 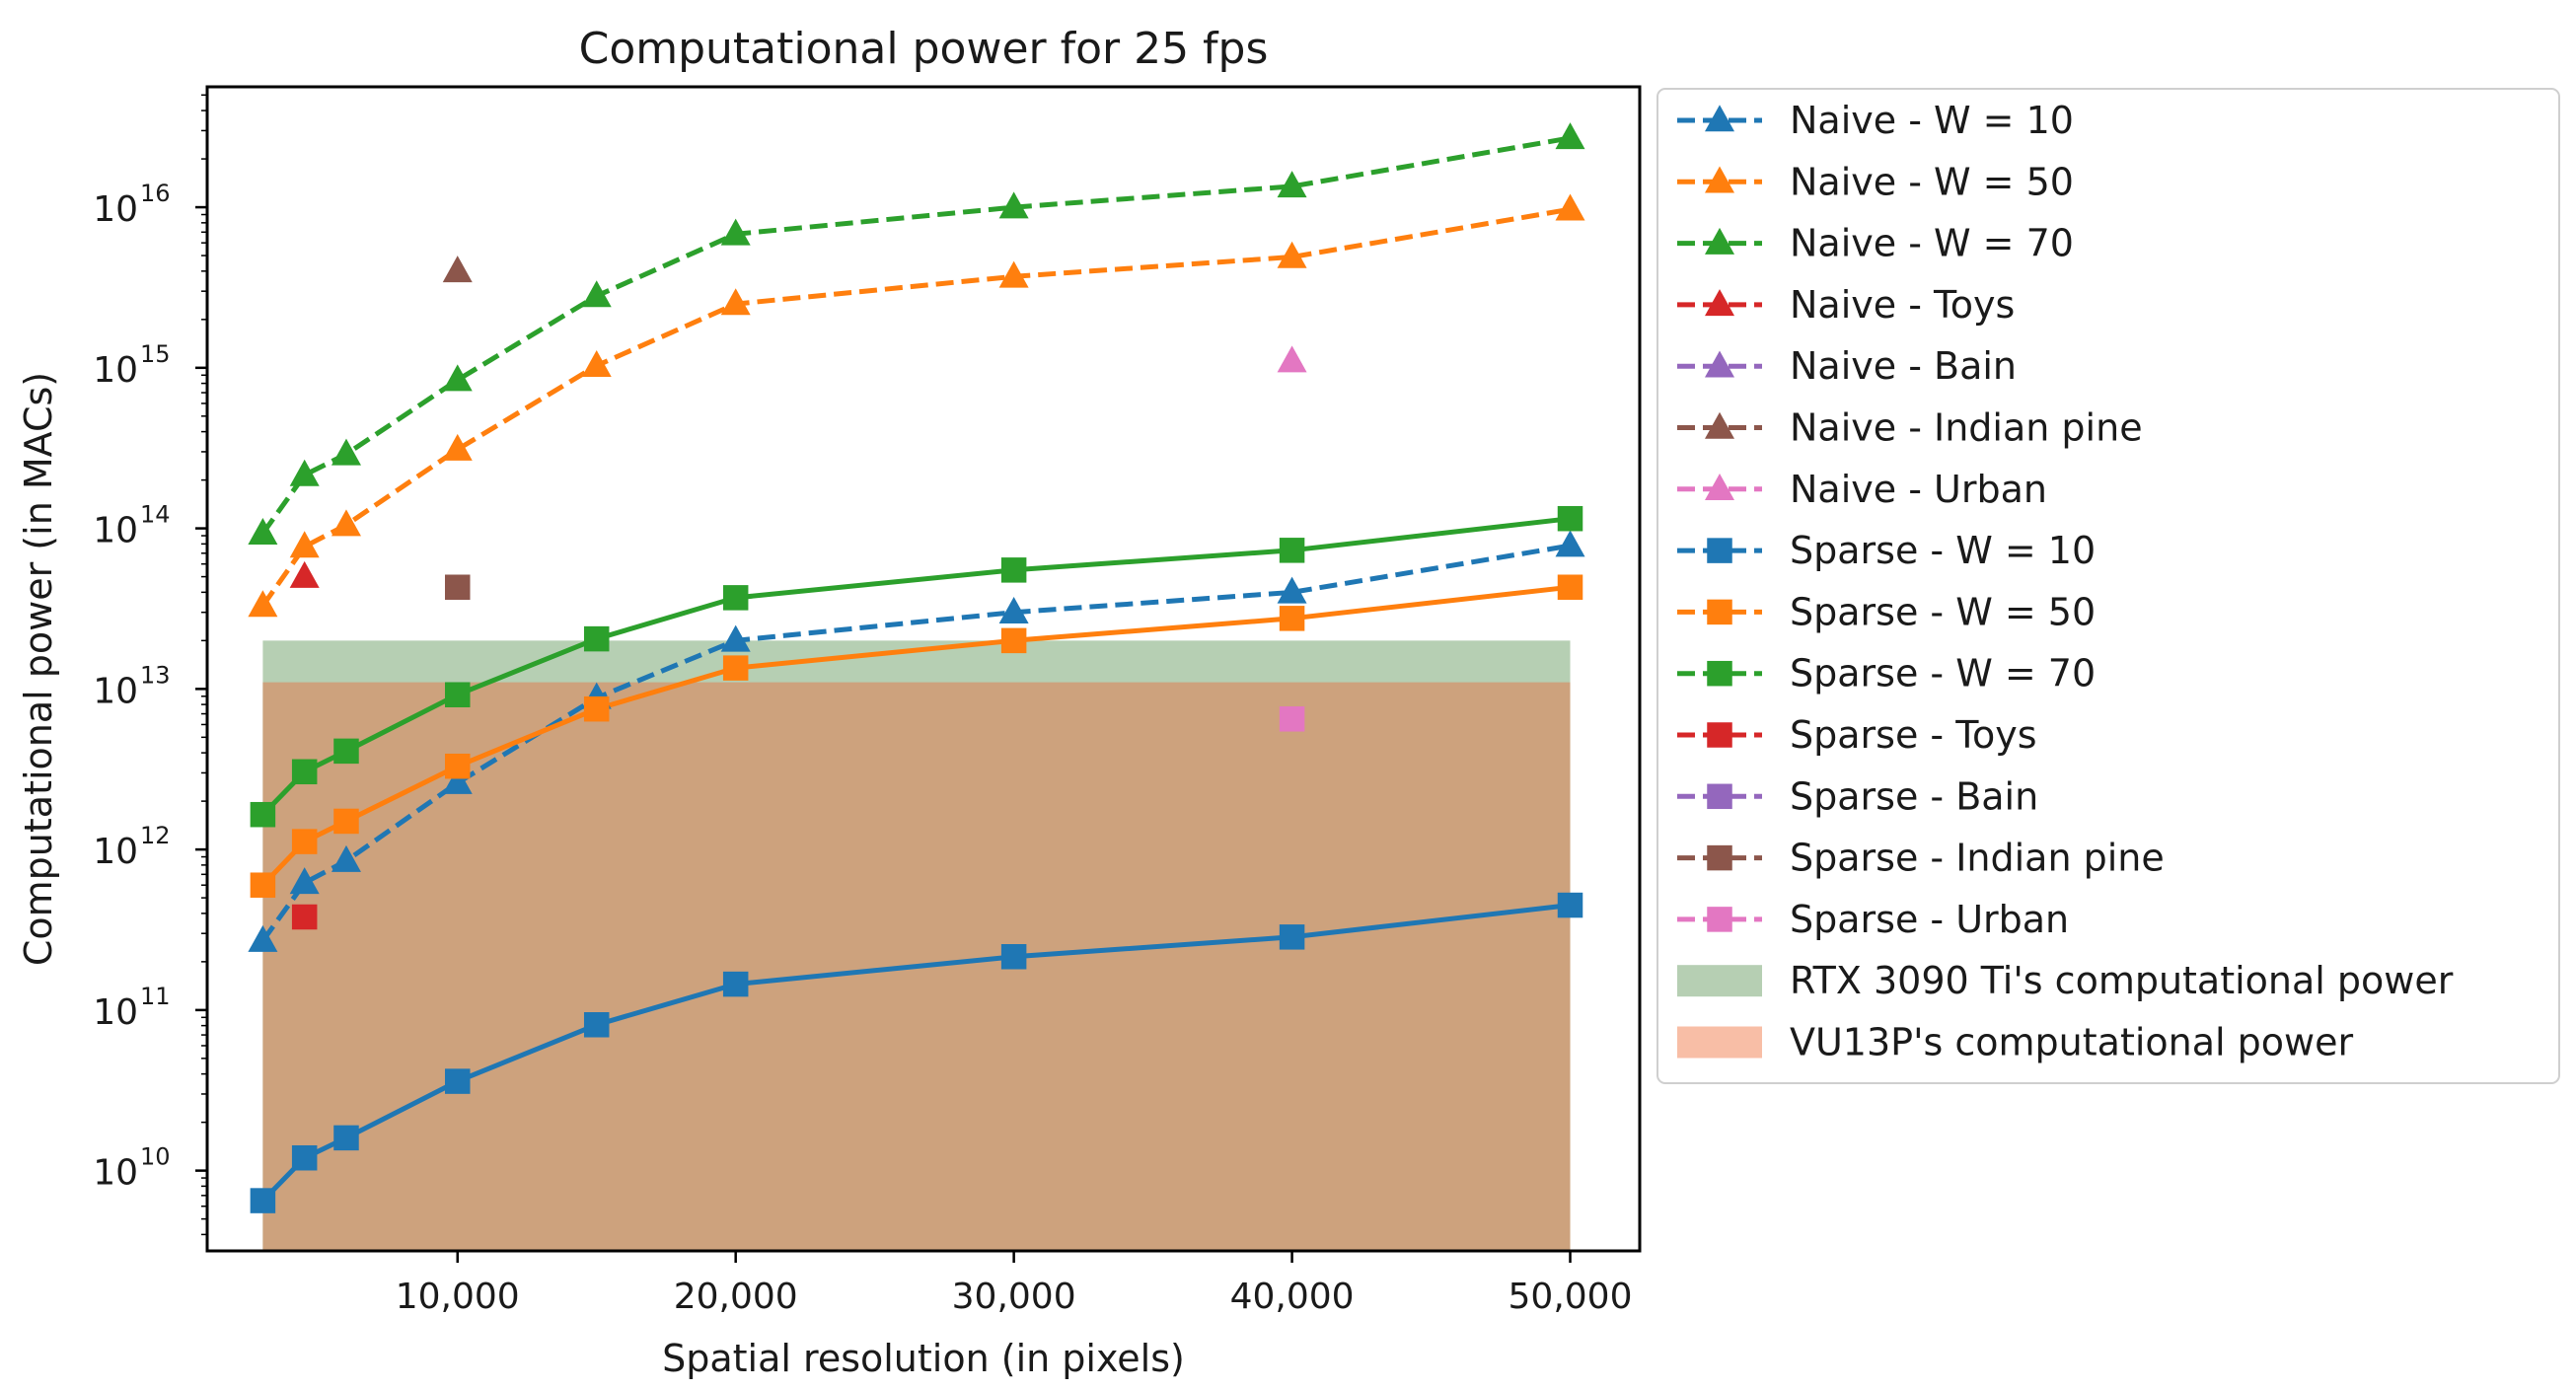 What do you see at coordinates (1719, 857) in the screenshot?
I see `legend-marker-sparse-indian-pine` at bounding box center [1719, 857].